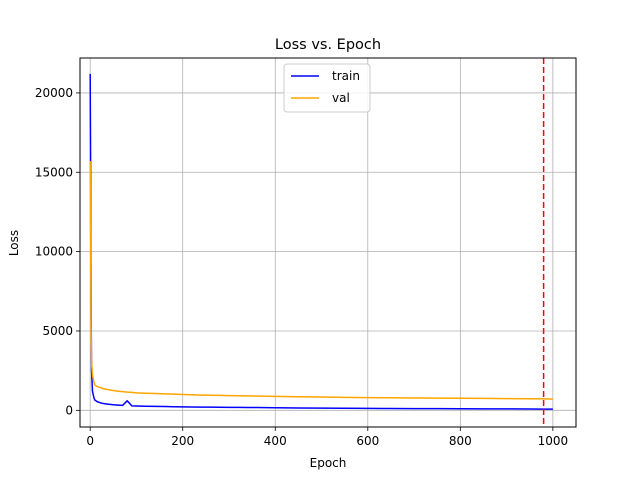 Image resolution: width=640 pixels, height=484 pixels. Describe the element at coordinates (54, 93) in the screenshot. I see `y-tick-label: 20000` at that location.